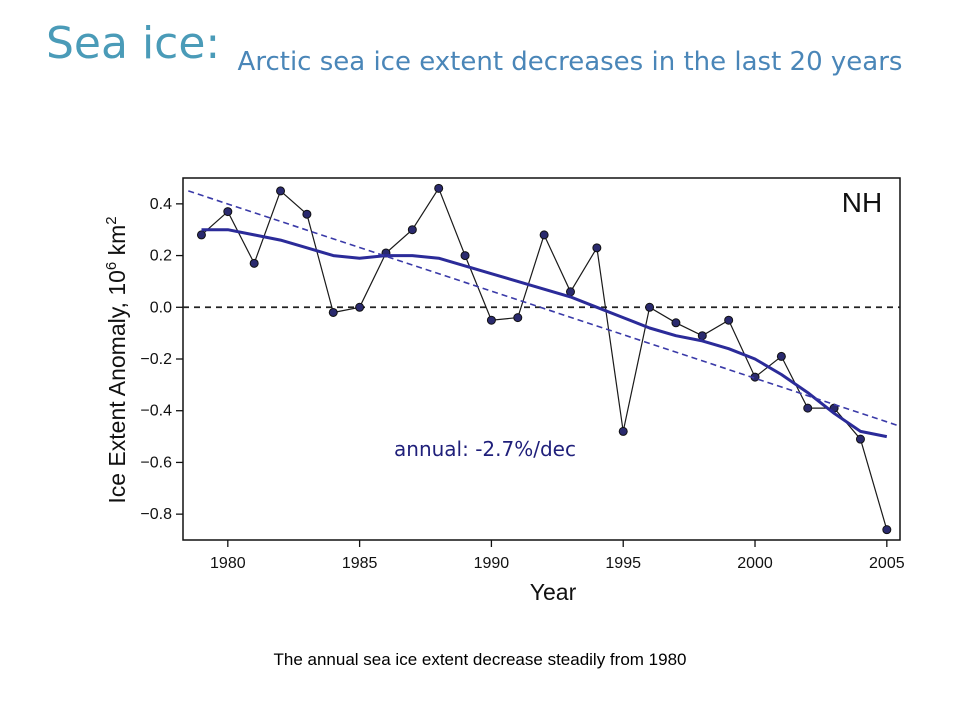  I want to click on slide-title: Sea ice:, so click(133, 43).